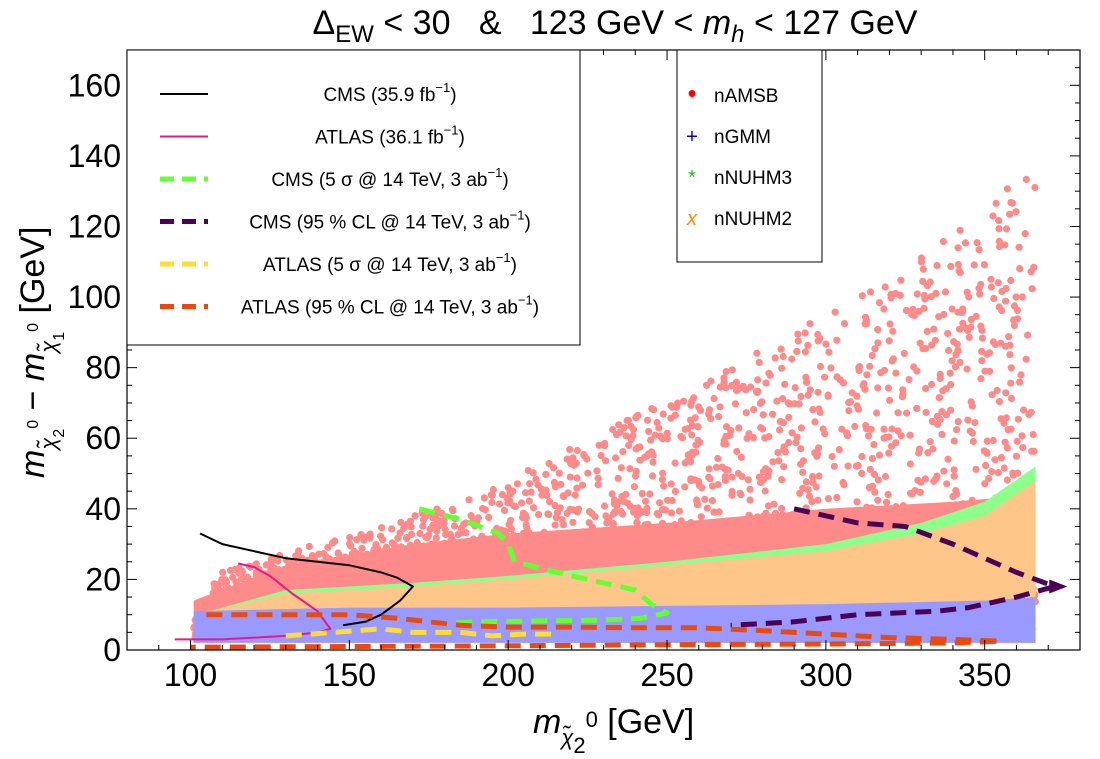  What do you see at coordinates (59, 336) in the screenshot?
I see `y-axis-sub2-index: 1` at bounding box center [59, 336].